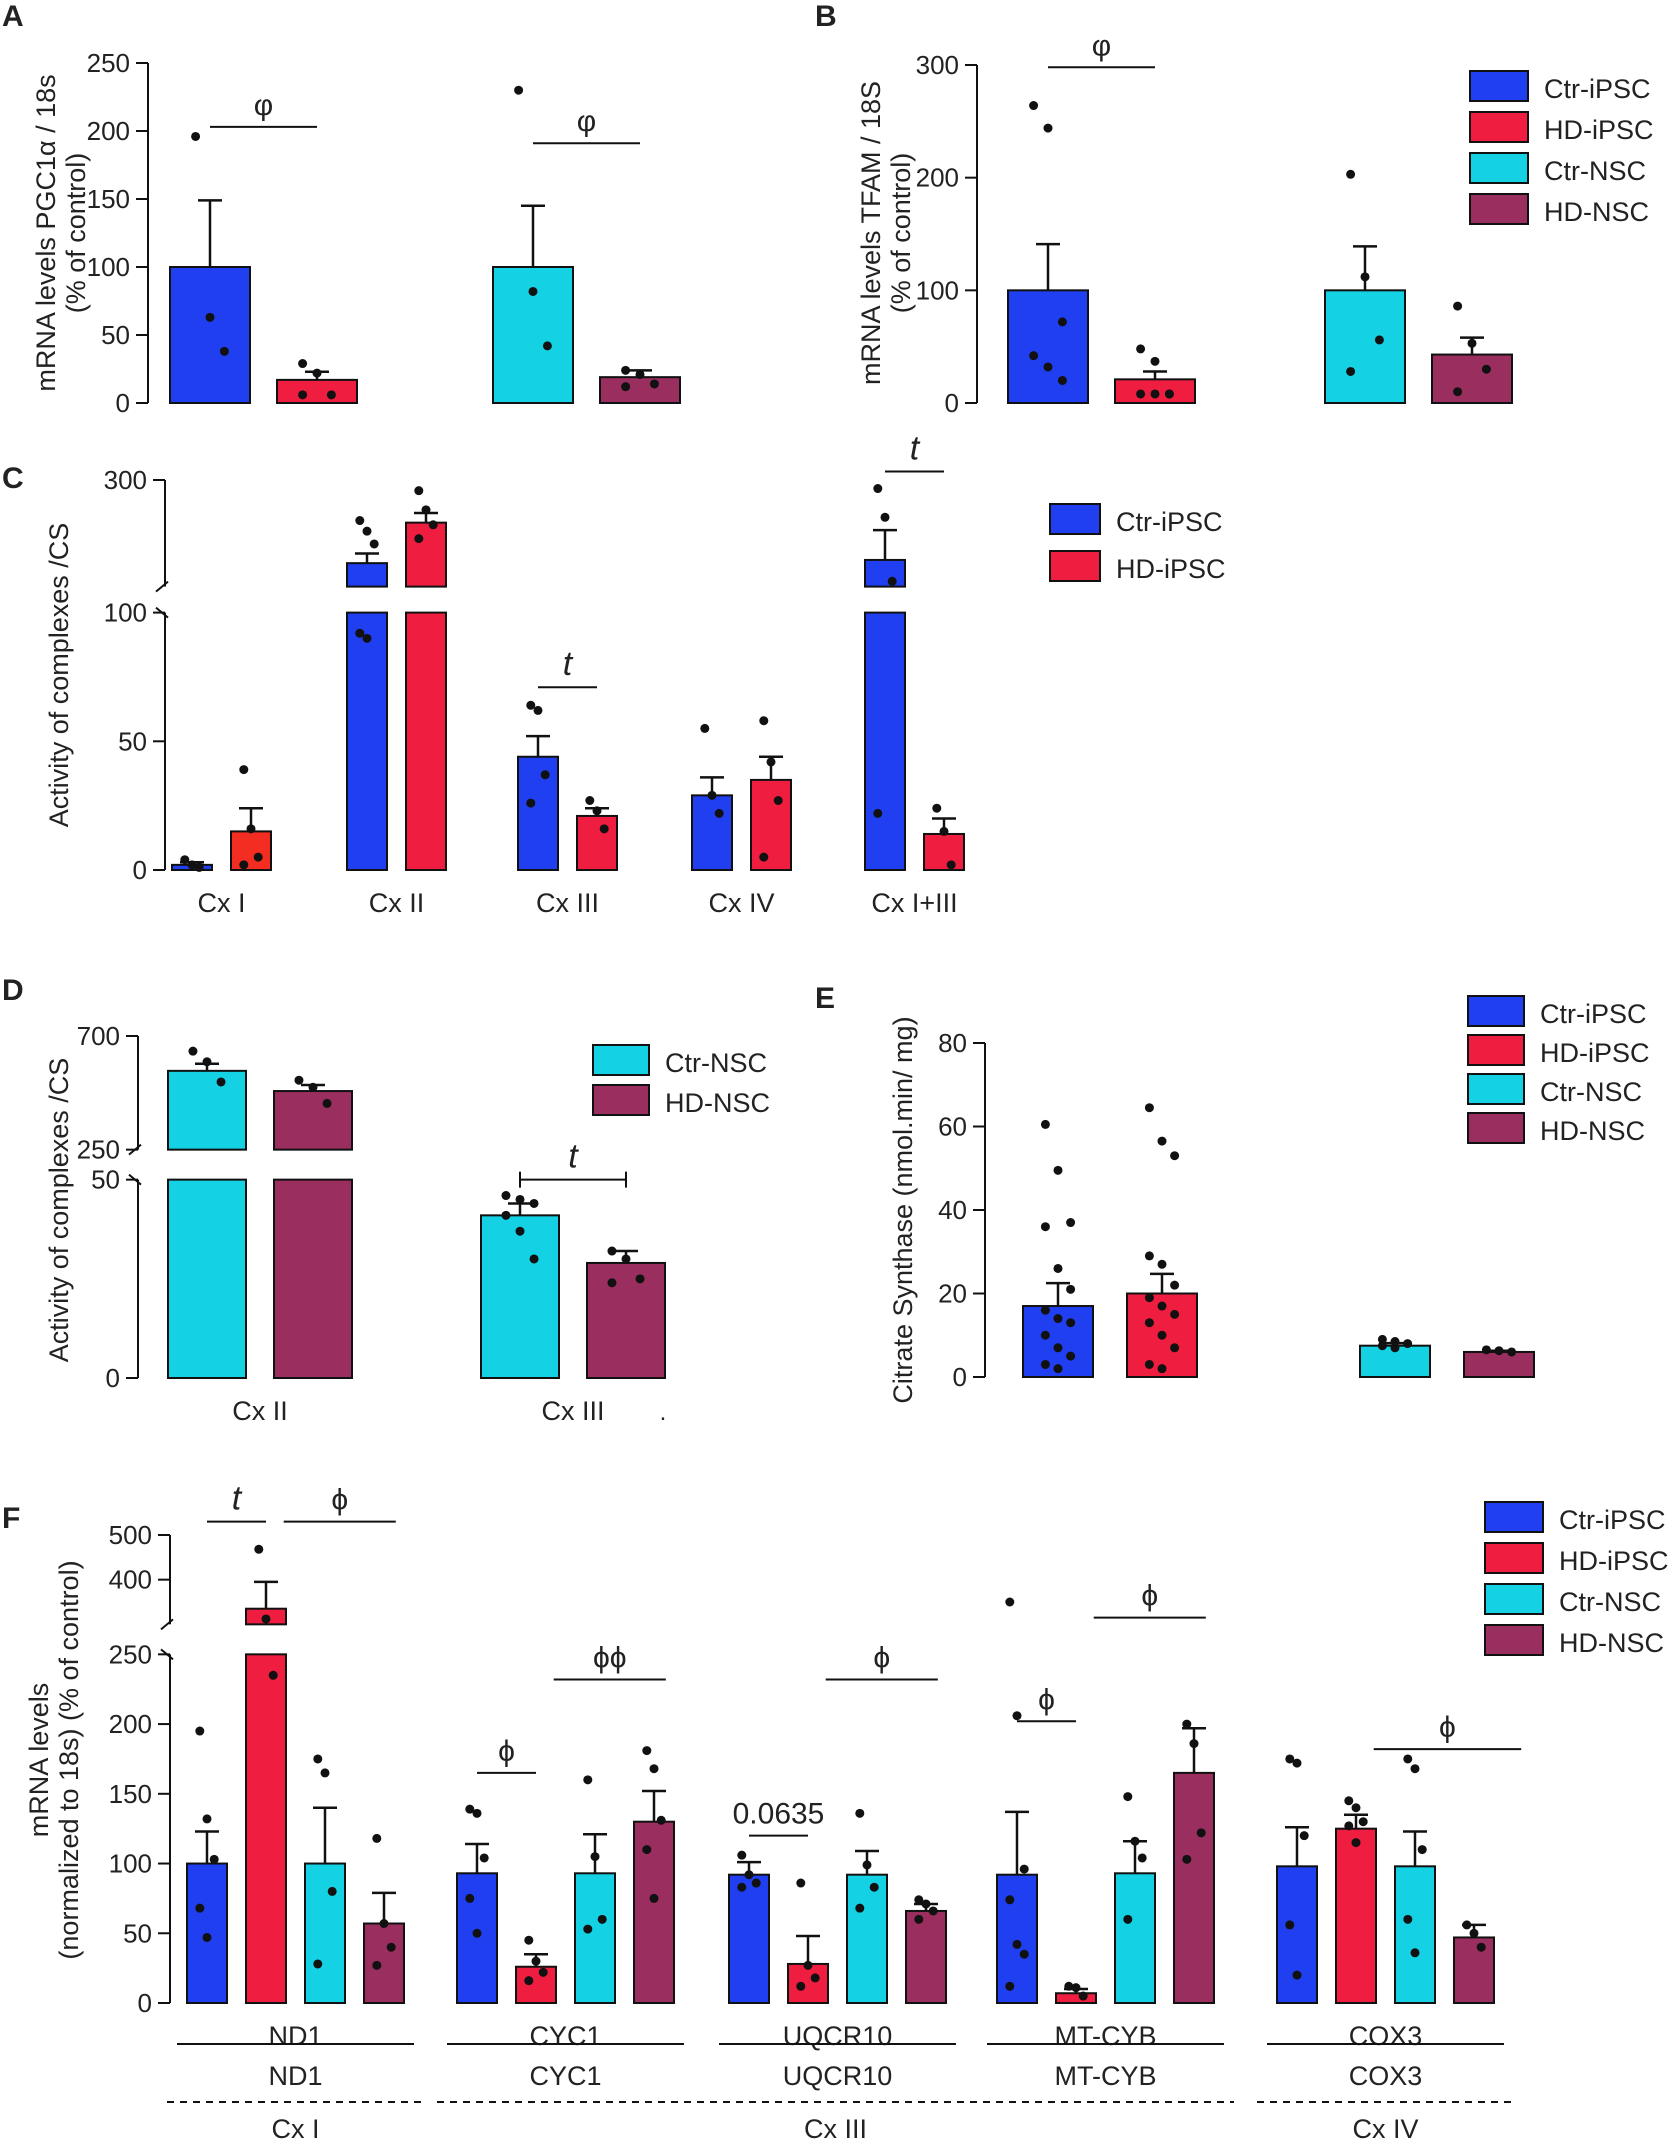 This screenshot has width=1672, height=2143. What do you see at coordinates (1592, 1131) in the screenshot?
I see `legend-label: HD-NSC` at bounding box center [1592, 1131].